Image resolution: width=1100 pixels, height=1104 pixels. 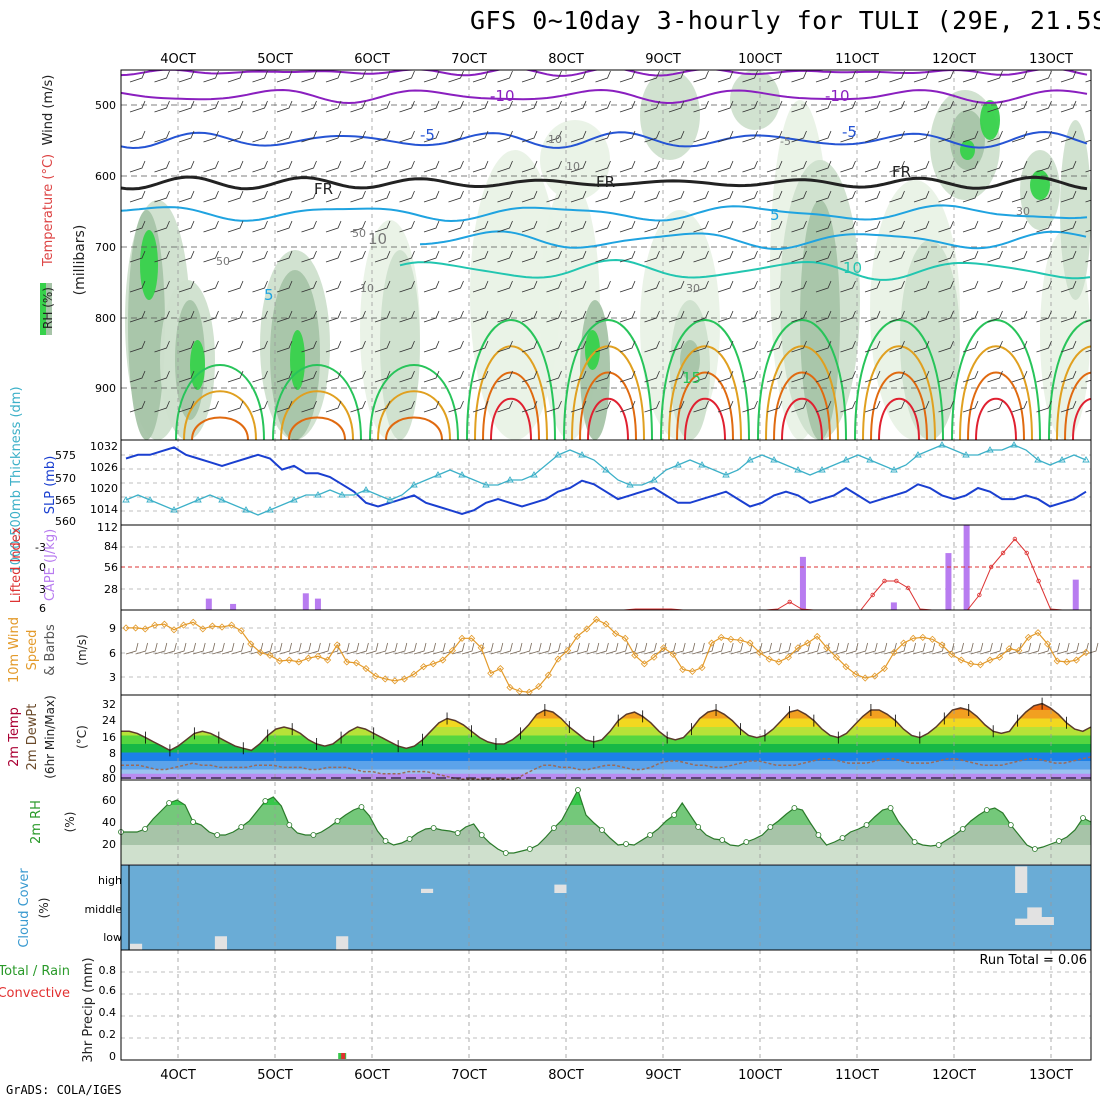 What do you see at coordinates (88, 1009) in the screenshot?
I see `label-precip-axis: 3hr Precip (mm)` at bounding box center [88, 1009].